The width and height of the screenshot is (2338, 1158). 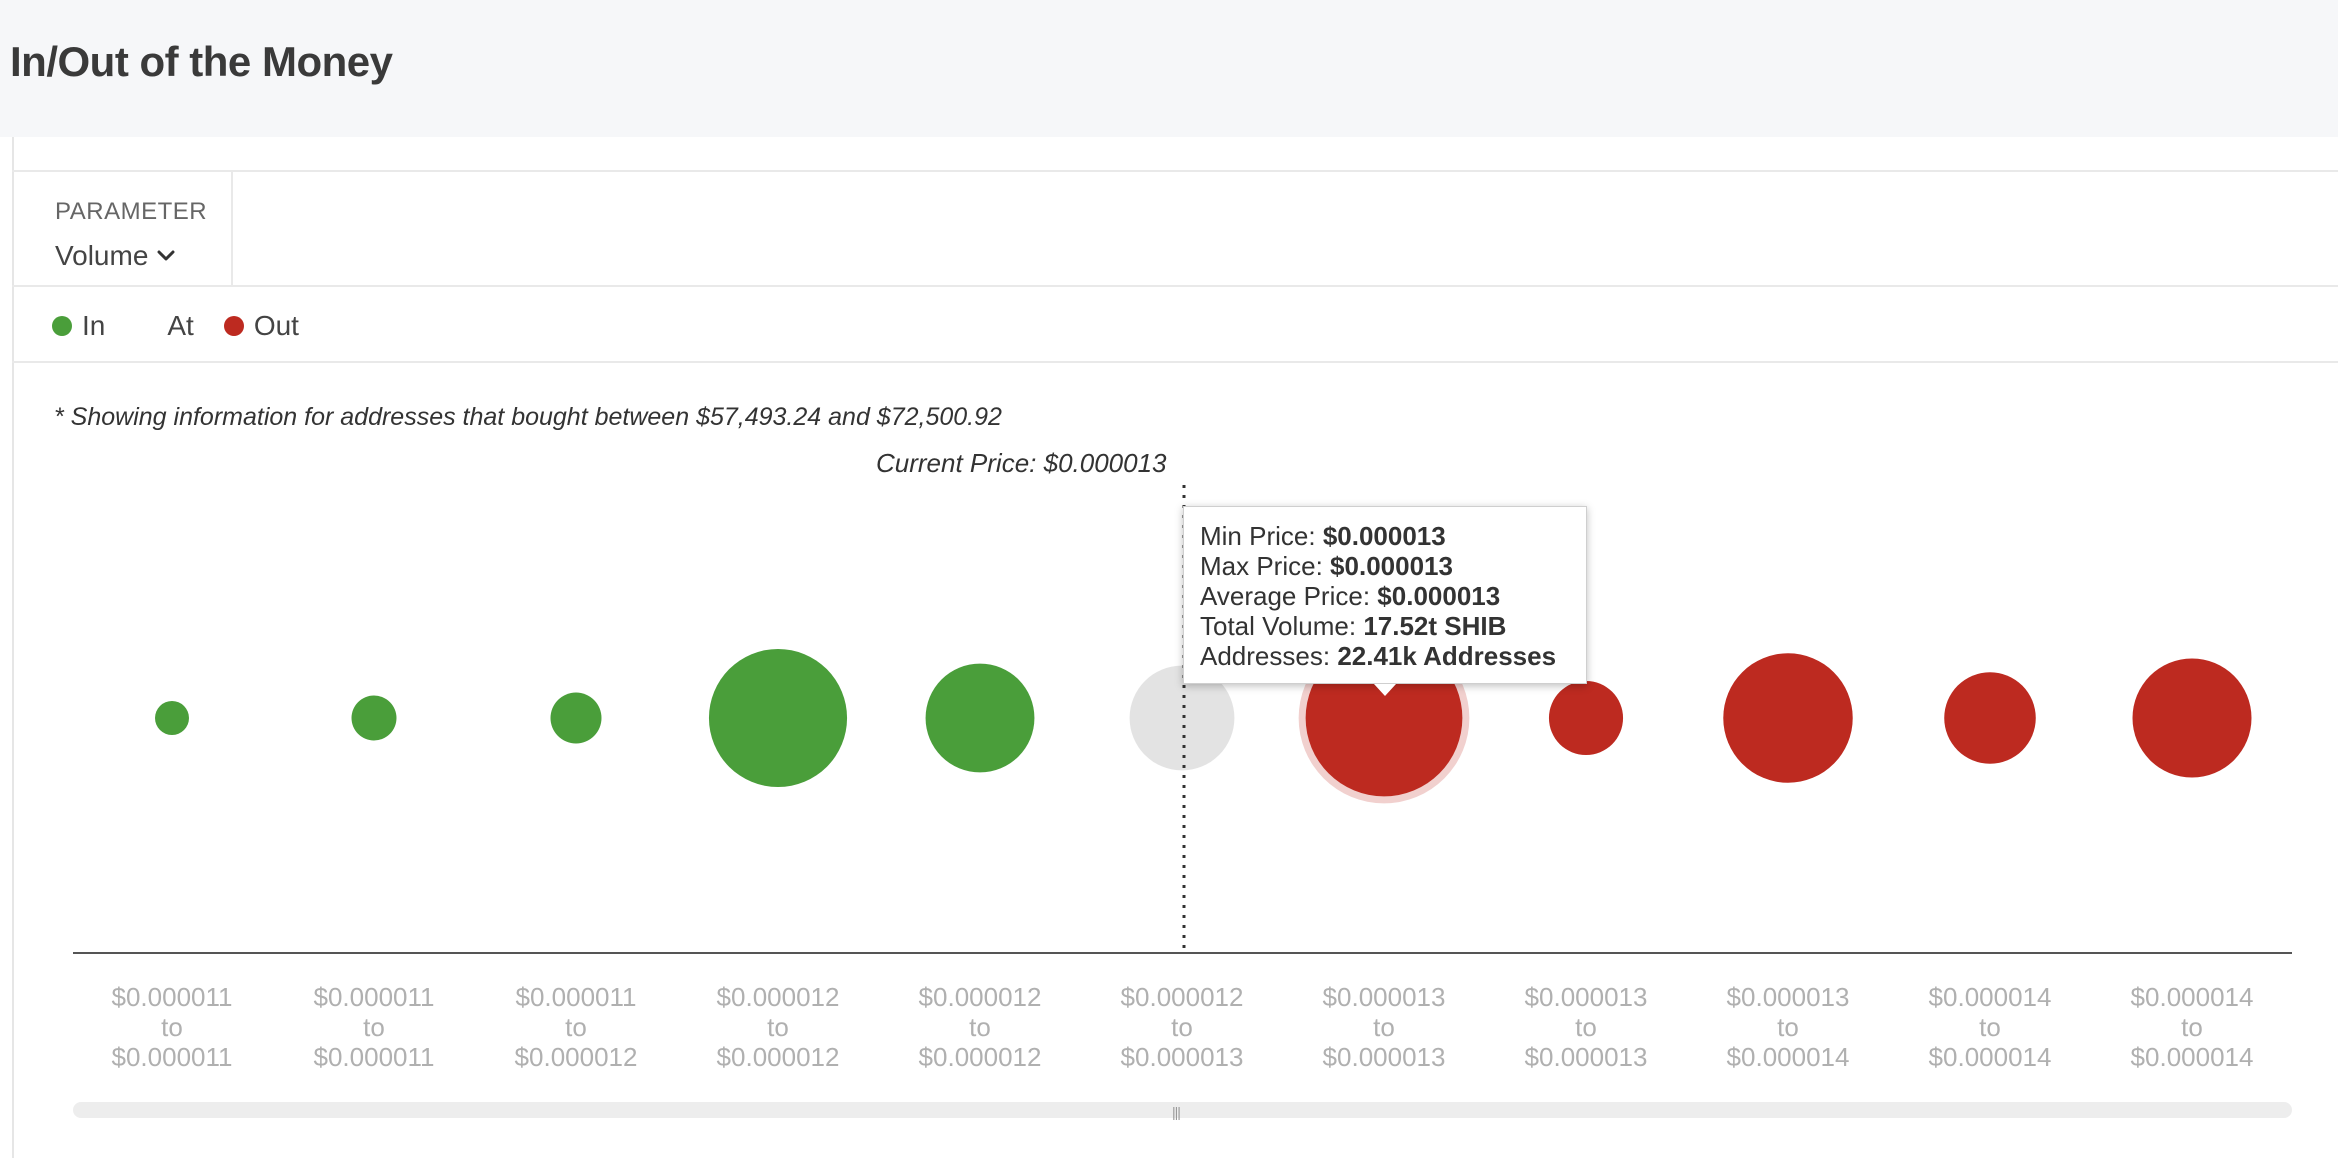 What do you see at coordinates (1353, 626) in the screenshot?
I see `tooltip-row: Total Volume: 17.52t SHIB` at bounding box center [1353, 626].